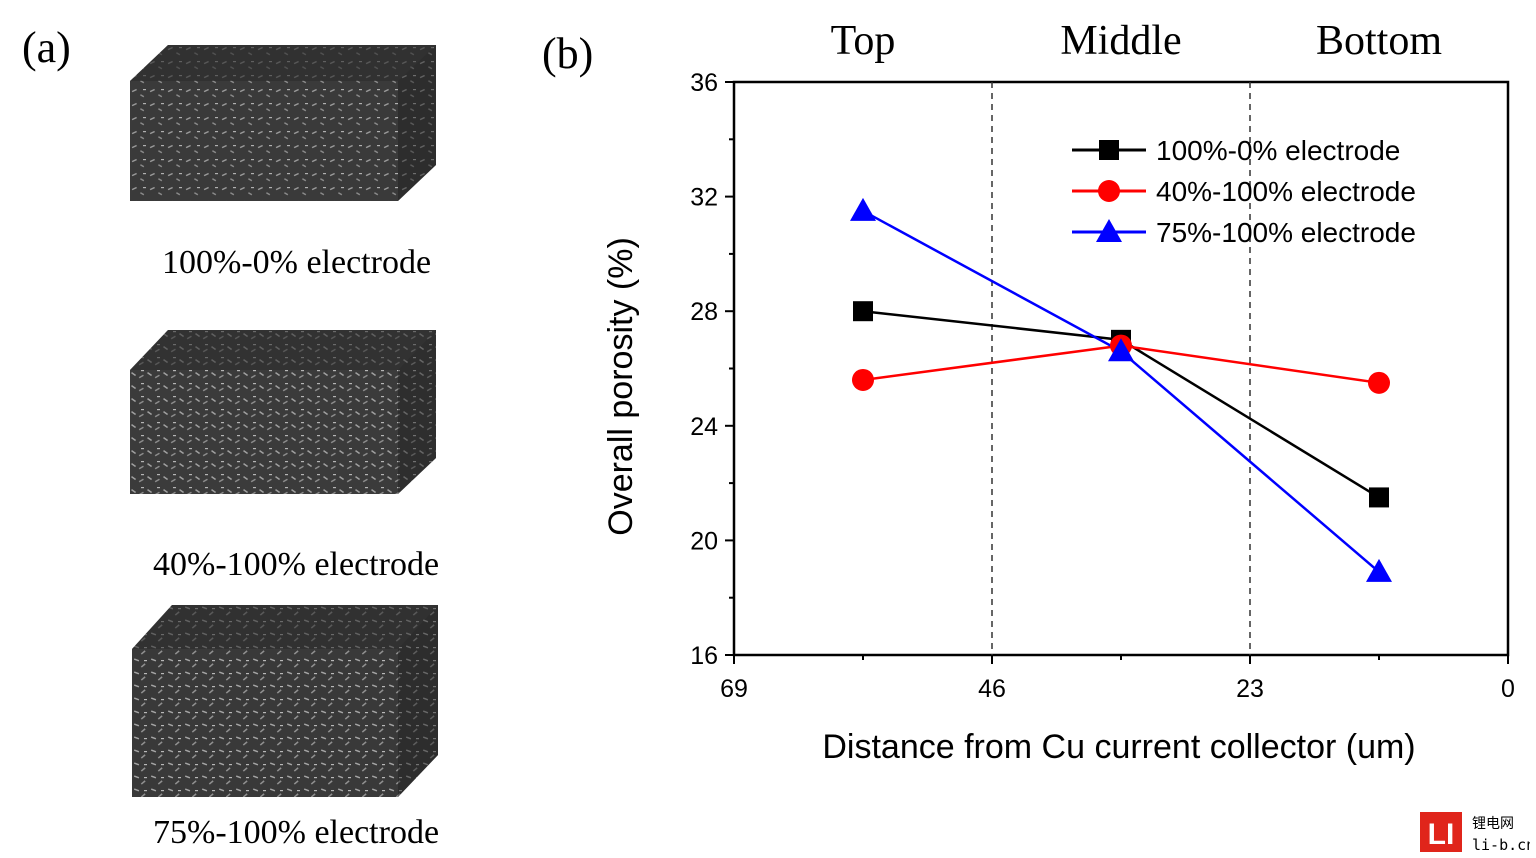  What do you see at coordinates (704, 541) in the screenshot?
I see `y-tick-label: 20` at bounding box center [704, 541].